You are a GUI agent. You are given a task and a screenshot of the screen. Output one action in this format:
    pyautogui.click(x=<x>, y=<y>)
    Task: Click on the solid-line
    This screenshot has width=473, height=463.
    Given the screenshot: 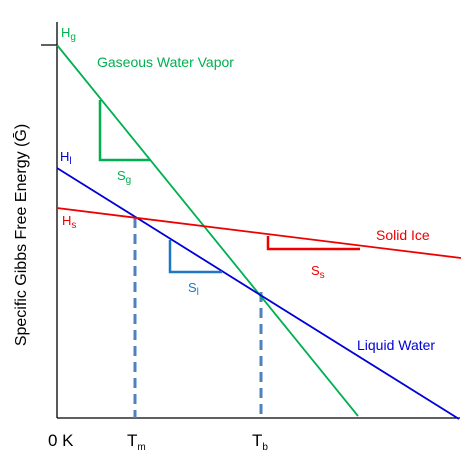 What is the action you would take?
    pyautogui.click(x=259, y=233)
    